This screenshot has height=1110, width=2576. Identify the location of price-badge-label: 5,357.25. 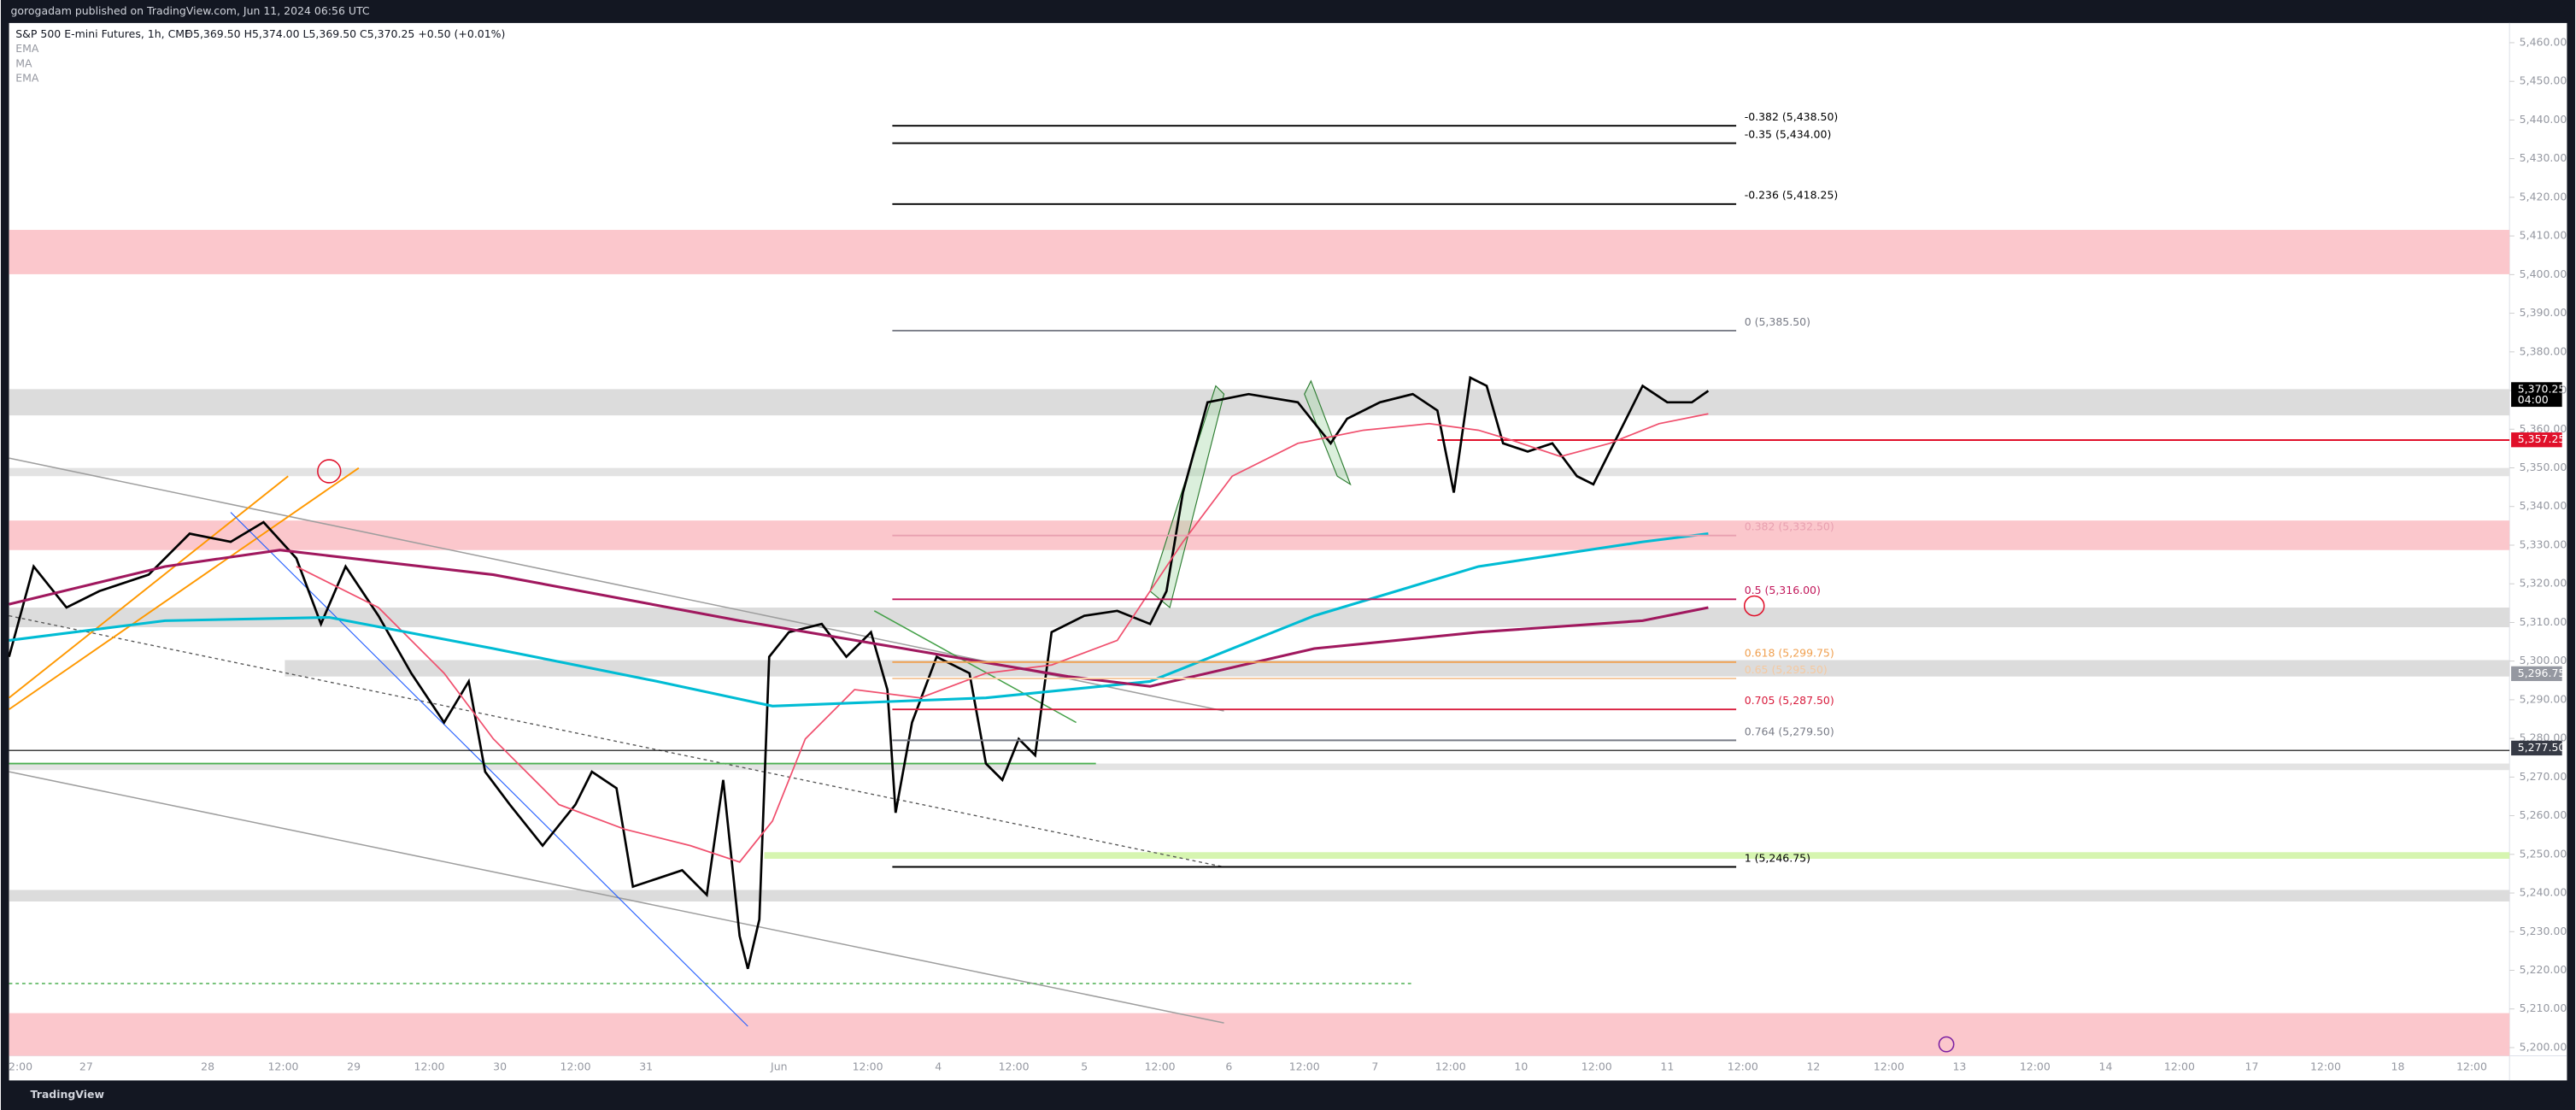
(2542, 439).